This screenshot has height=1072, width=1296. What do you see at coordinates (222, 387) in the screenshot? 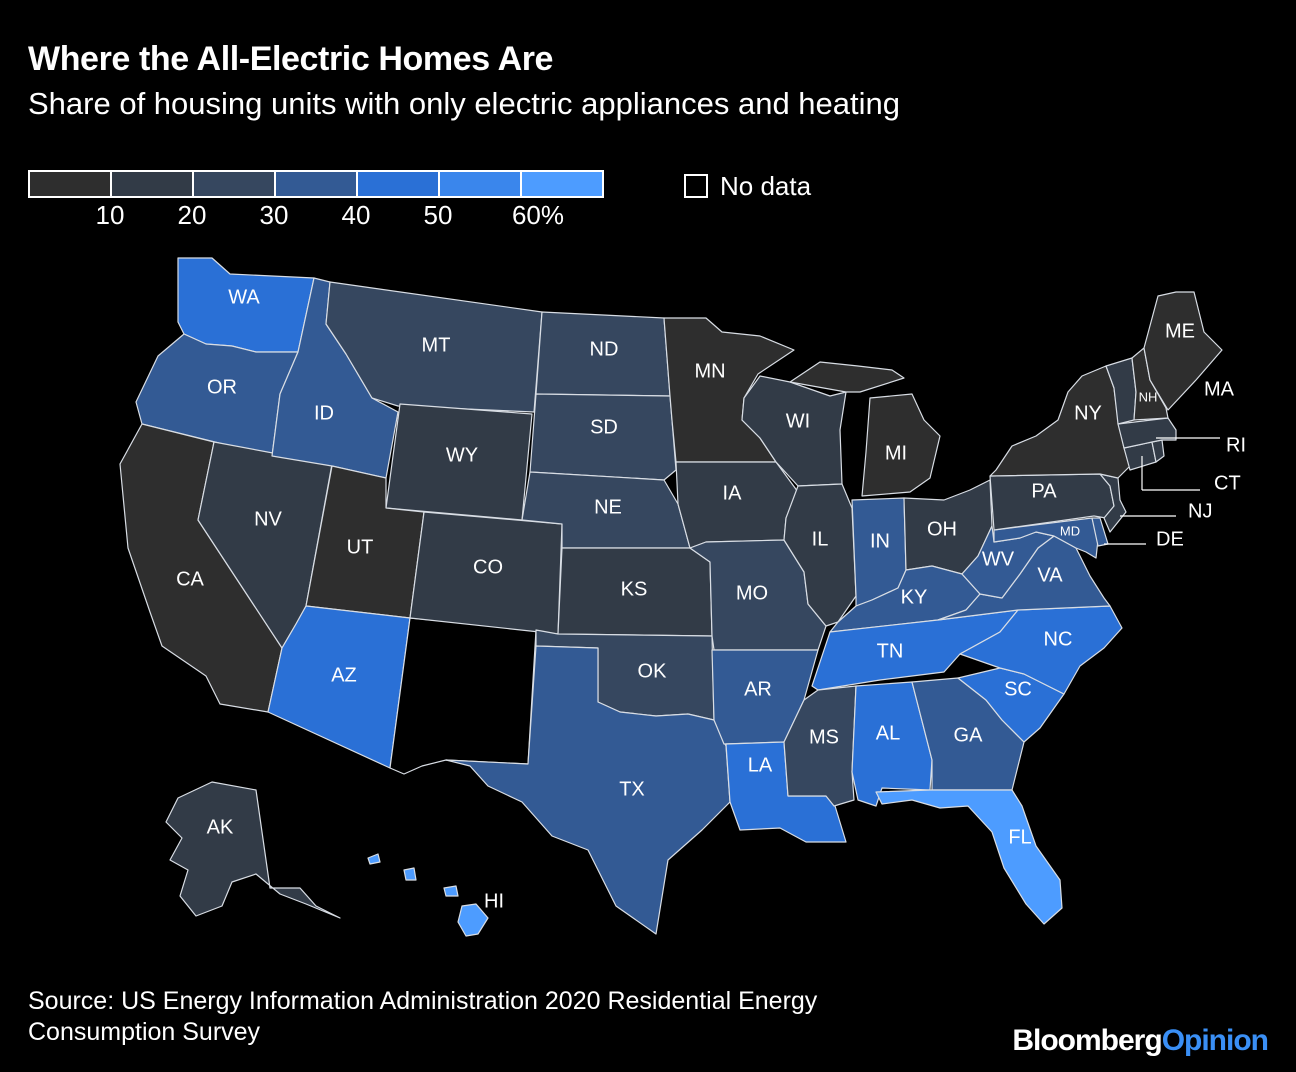
I see `state-label-or: OR` at bounding box center [222, 387].